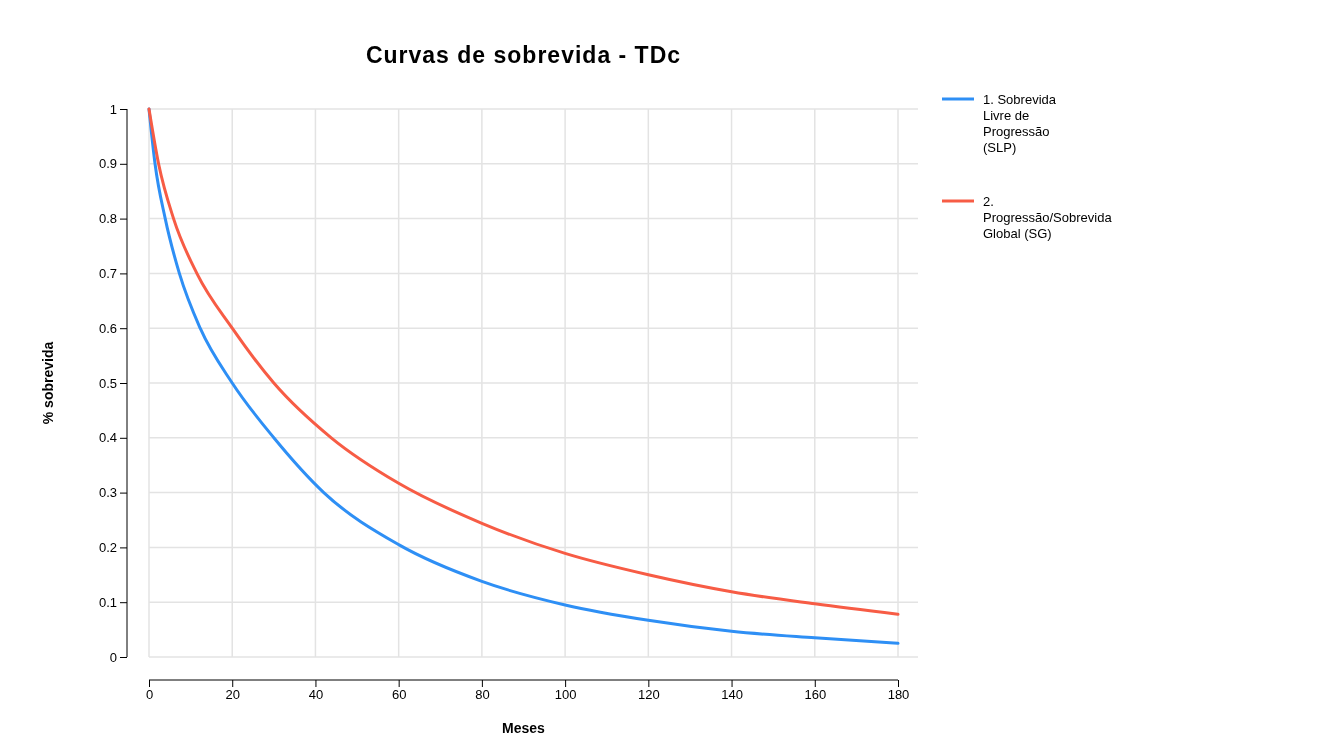 This screenshot has width=1328, height=747. What do you see at coordinates (1048, 217) in the screenshot?
I see `legend-label: 2. Progressão/Sobrevida Global (SG)` at bounding box center [1048, 217].